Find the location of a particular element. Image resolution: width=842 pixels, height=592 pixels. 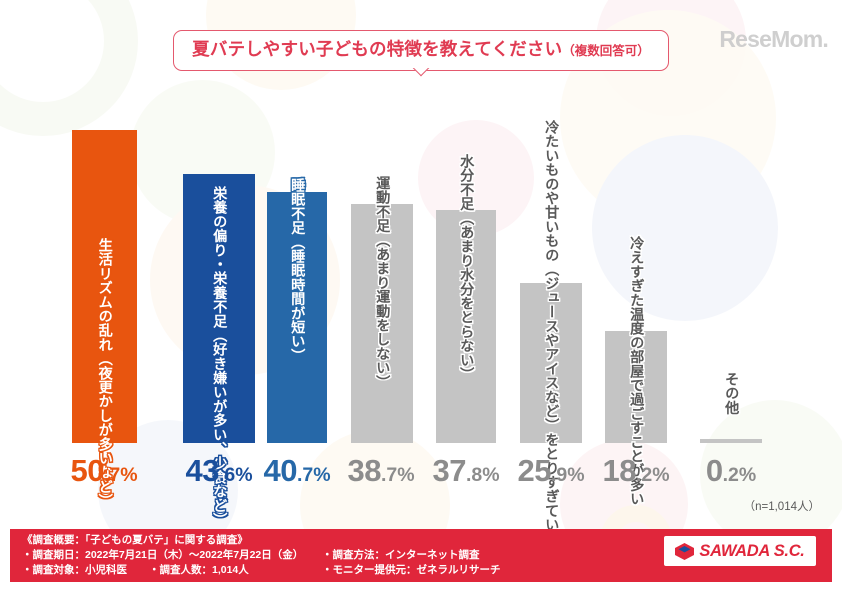

footer-target: ・調査対象：小児科医 is located at coordinates (74, 570).